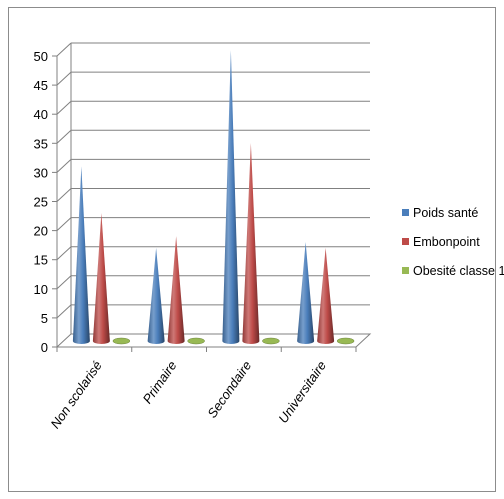 The width and height of the screenshot is (504, 499). I want to click on x-category-label: Universitaire, so click(302, 392).